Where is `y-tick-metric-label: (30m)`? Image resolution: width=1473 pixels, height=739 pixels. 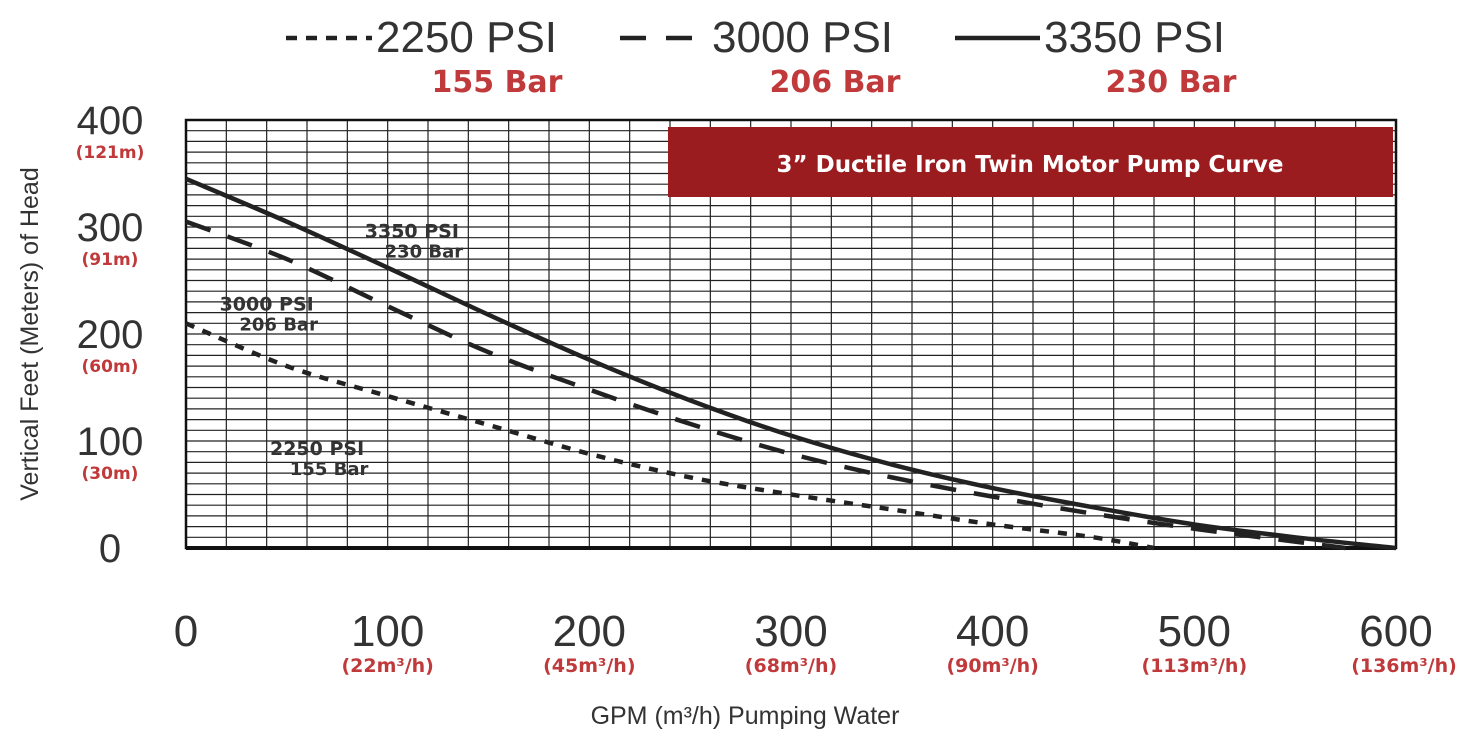 y-tick-metric-label: (30m) is located at coordinates (110, 474).